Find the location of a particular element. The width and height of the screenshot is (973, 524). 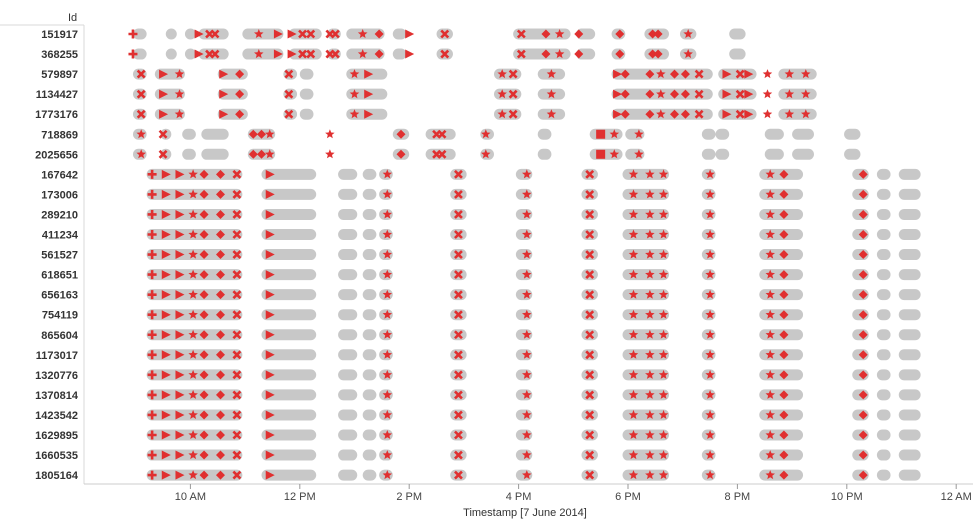

chart-row: 656163 is located at coordinates (481, 295).